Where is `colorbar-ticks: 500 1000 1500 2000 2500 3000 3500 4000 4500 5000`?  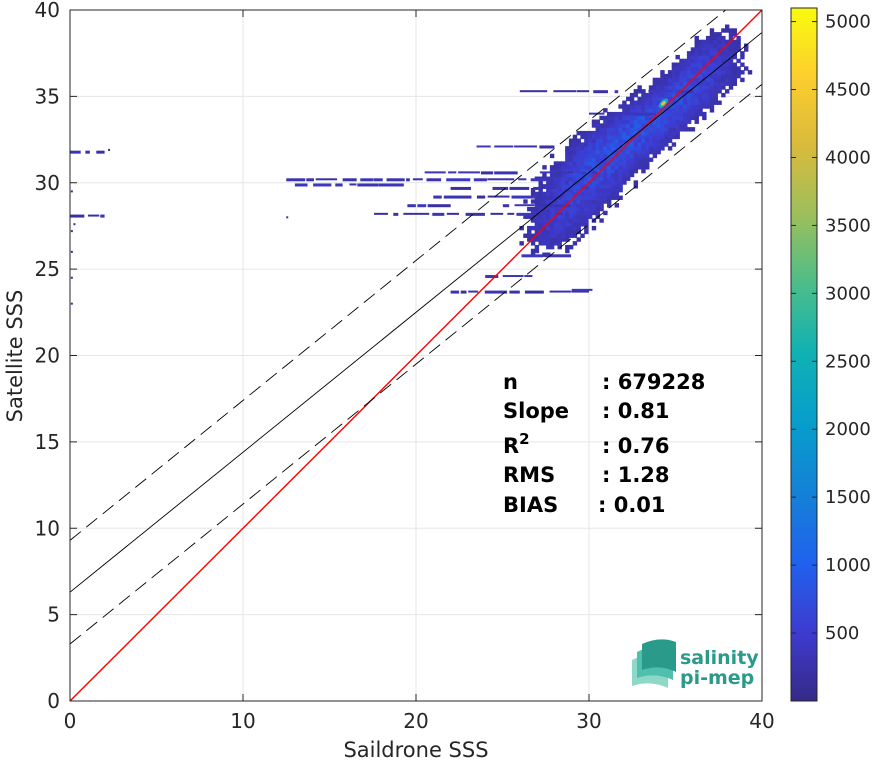 colorbar-ticks: 500 1000 1500 2000 2500 3000 3500 4000 4500 5000 is located at coordinates (831, 328).